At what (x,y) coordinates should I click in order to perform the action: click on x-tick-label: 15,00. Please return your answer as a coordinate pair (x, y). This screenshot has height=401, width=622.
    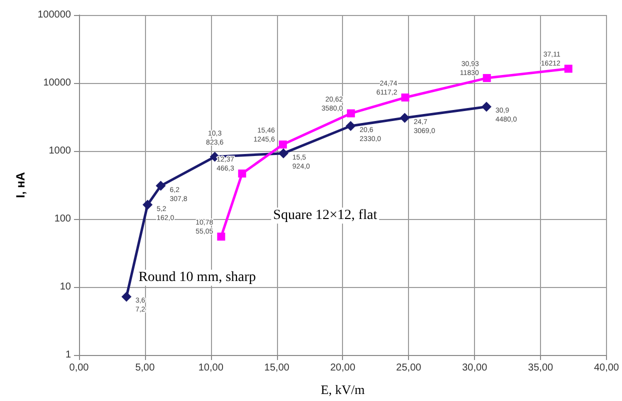
    Looking at the image, I should click on (277, 368).